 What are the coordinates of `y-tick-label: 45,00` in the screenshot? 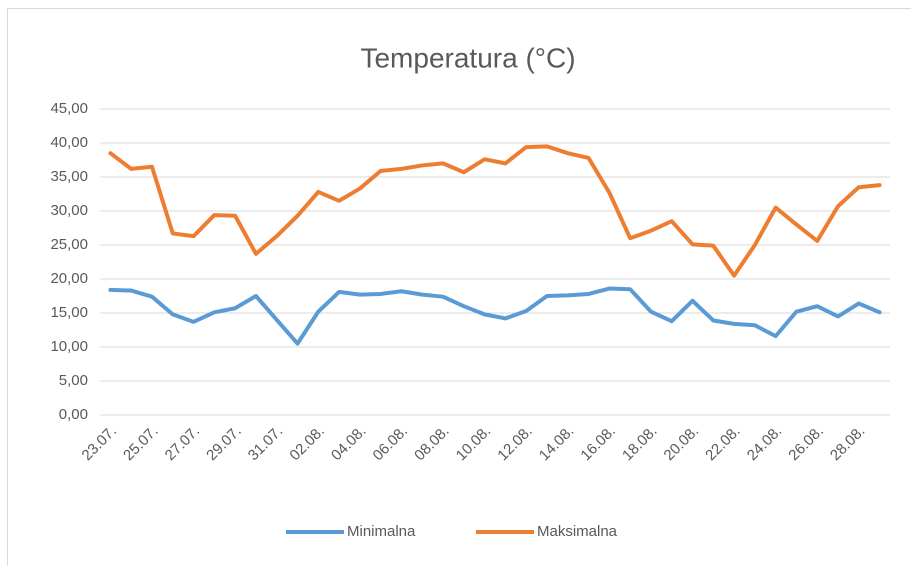 It's located at (69, 108).